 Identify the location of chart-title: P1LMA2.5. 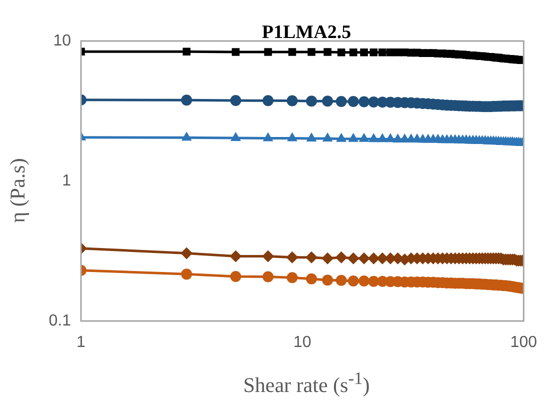
(306, 33).